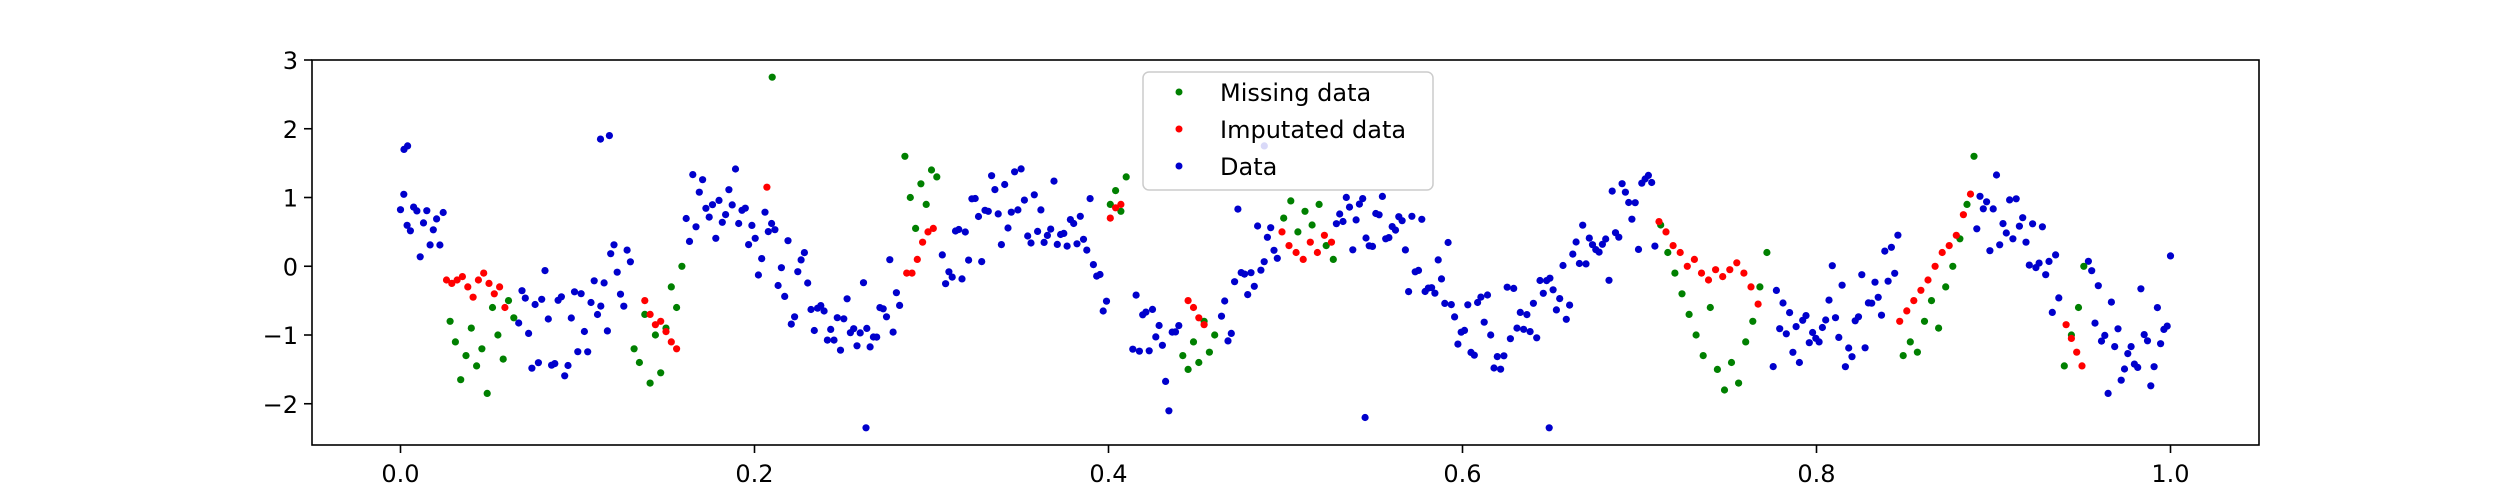  Describe the element at coordinates (290, 267) in the screenshot. I see `y-tick-label: 0` at that location.